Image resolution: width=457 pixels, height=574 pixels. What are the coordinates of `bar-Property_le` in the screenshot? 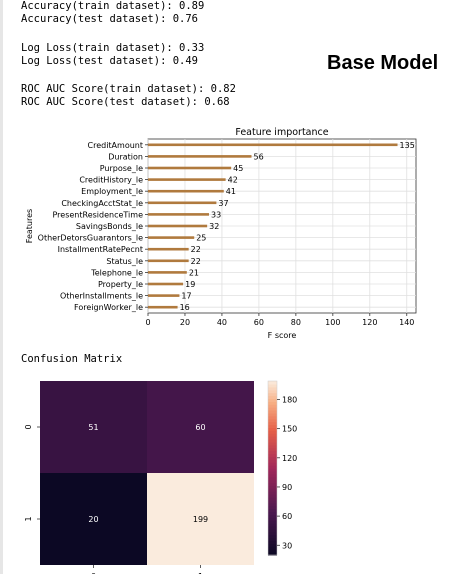 It's located at (166, 284).